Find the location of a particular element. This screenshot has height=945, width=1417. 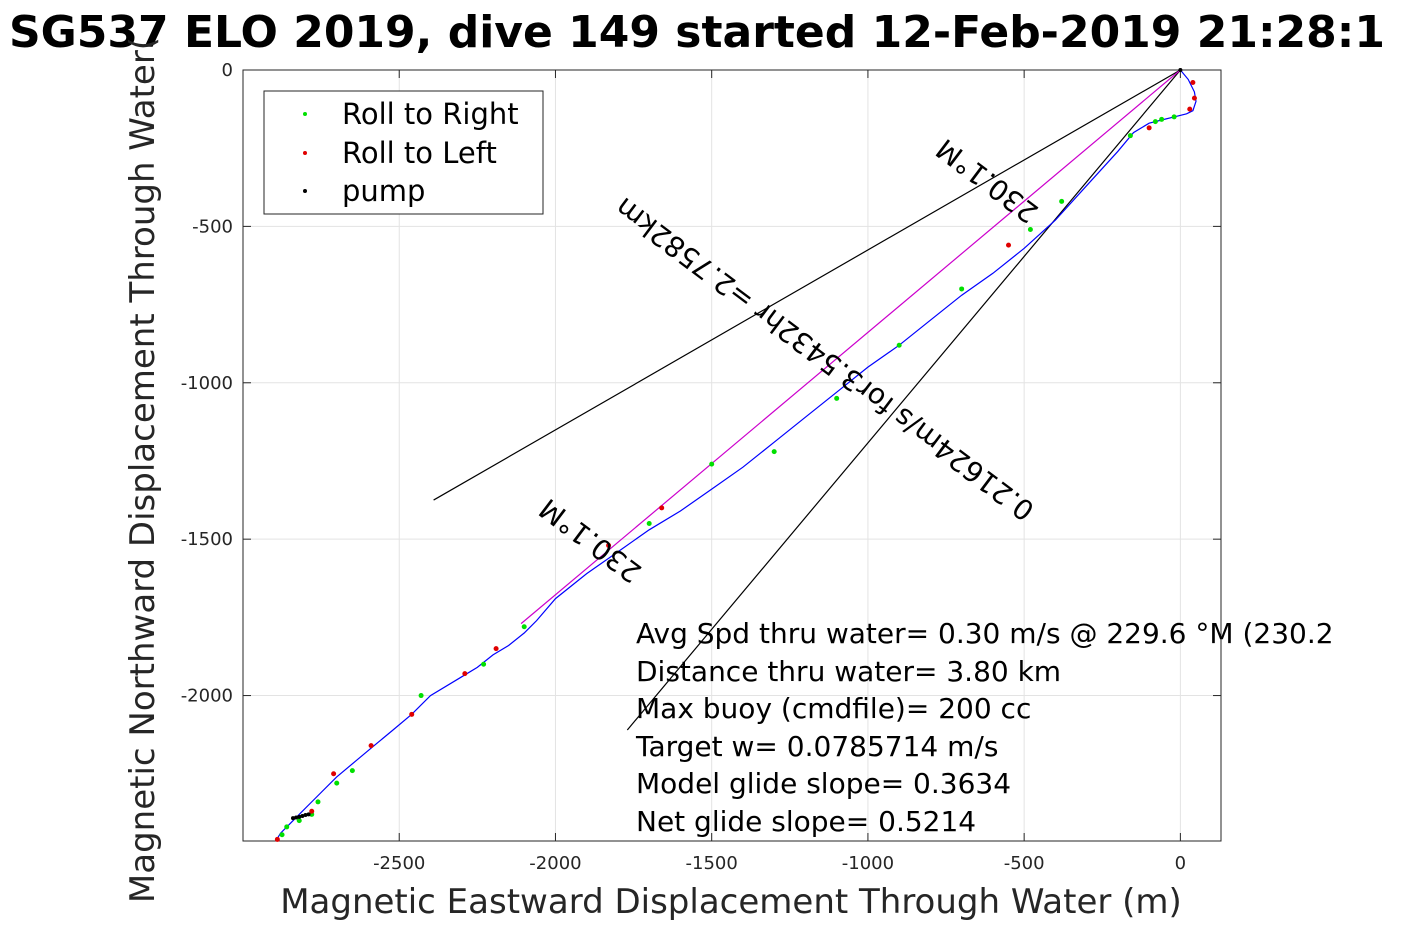

y-tick-label: 0 is located at coordinates (227, 70).